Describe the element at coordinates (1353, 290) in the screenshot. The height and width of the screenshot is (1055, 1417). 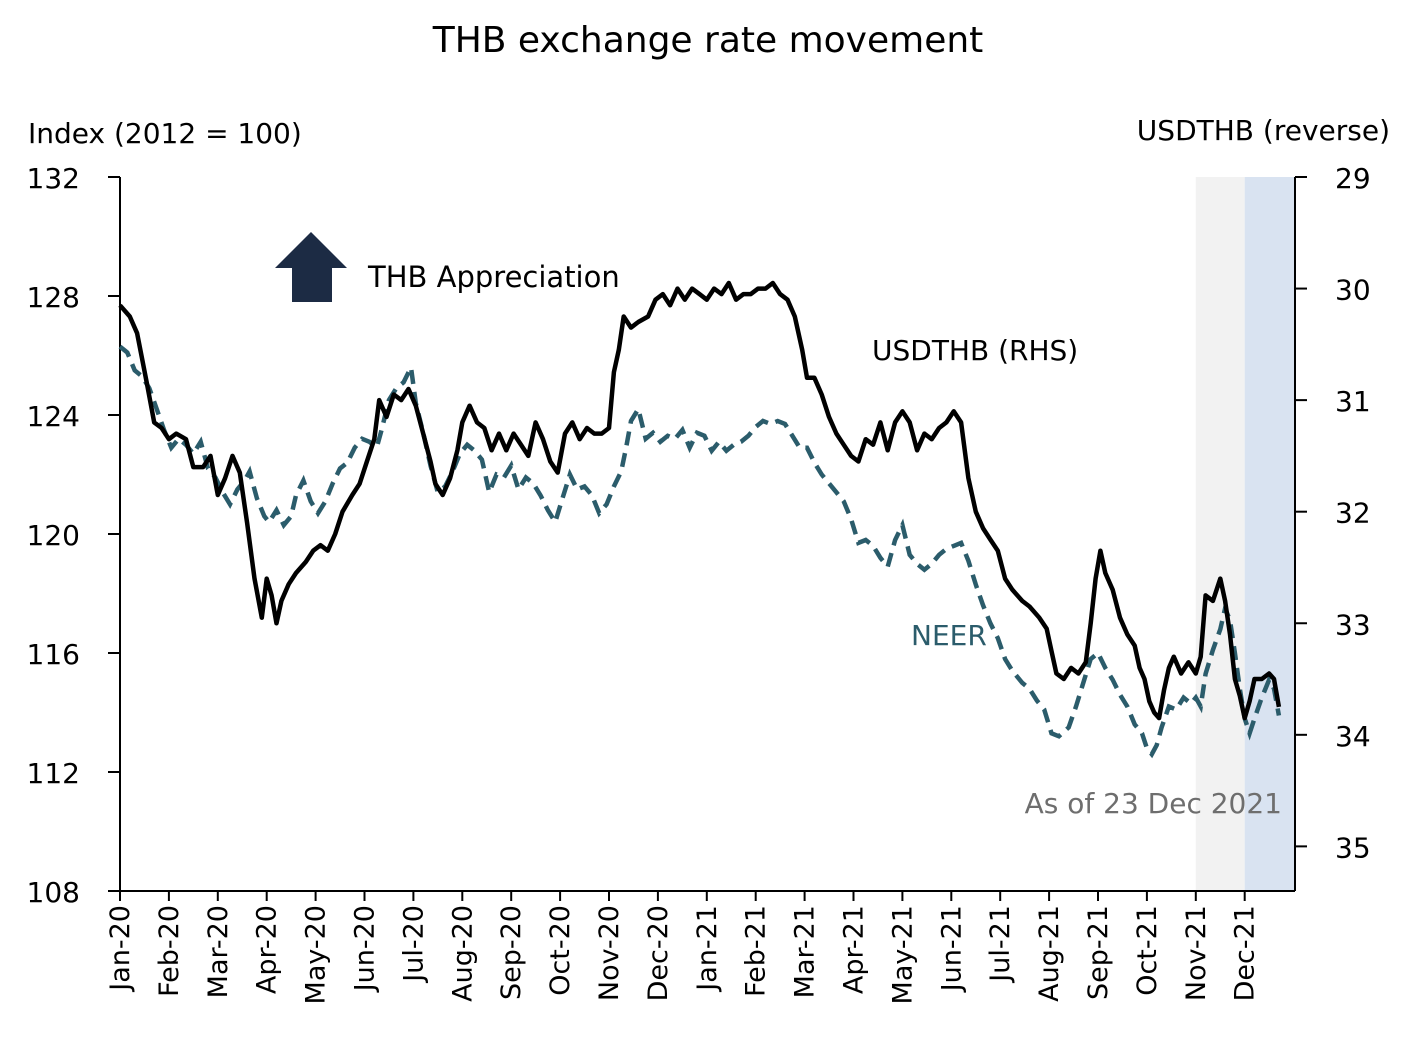
I see `right-tick-label: 30` at that location.